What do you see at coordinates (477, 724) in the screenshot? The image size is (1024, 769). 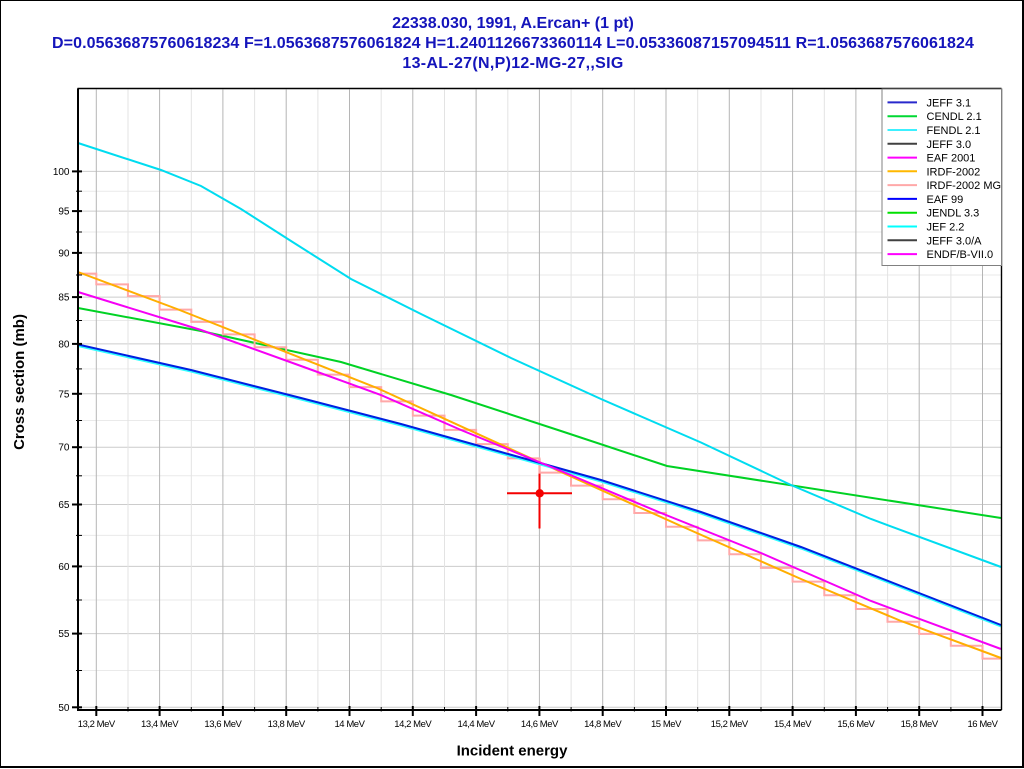 I see `svg-text: 14,4 MeV` at bounding box center [477, 724].